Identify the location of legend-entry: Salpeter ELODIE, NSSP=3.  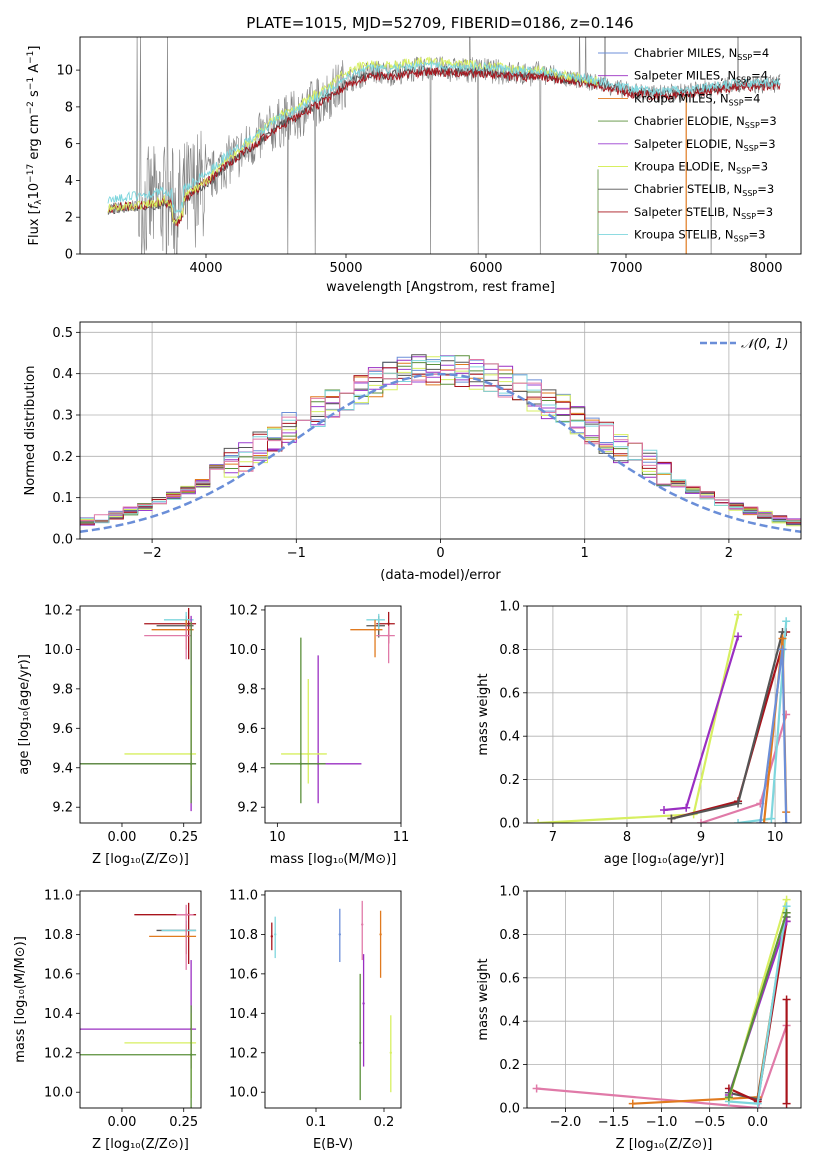
(705, 145).